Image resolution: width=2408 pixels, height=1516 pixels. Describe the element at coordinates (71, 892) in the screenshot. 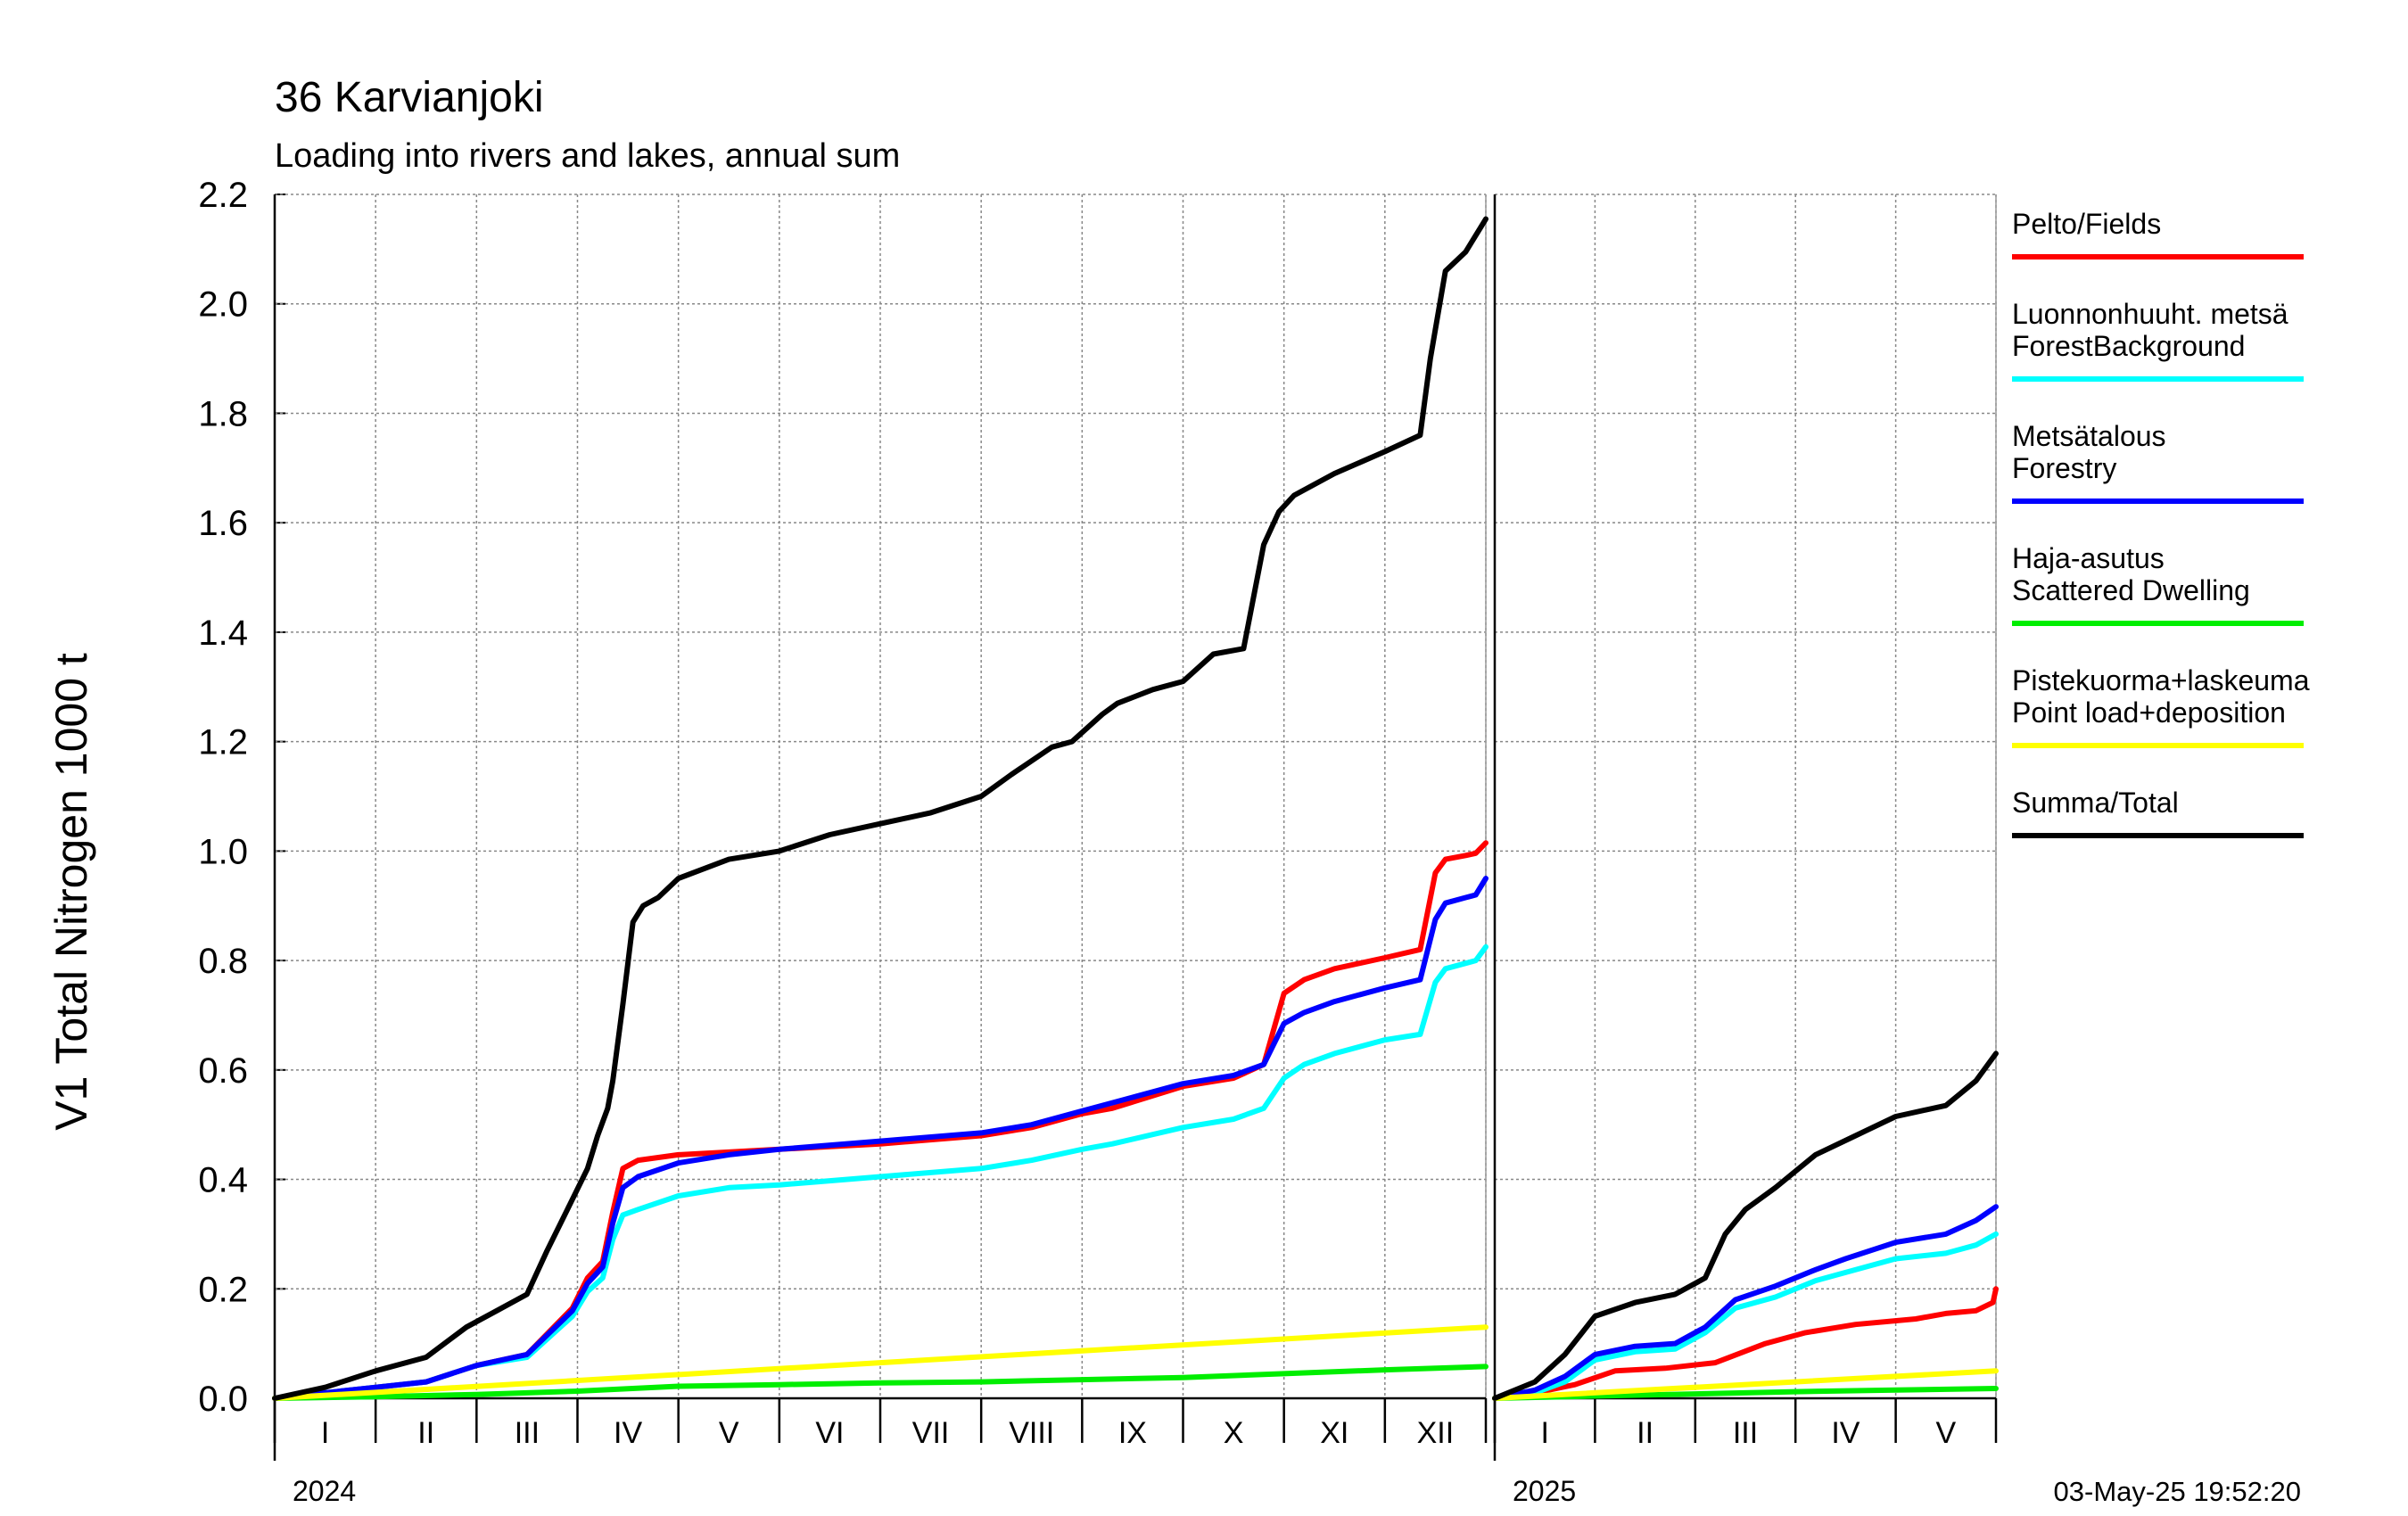

I see `y-axis-label: V1 Total Nitrogen 1000 t` at that location.